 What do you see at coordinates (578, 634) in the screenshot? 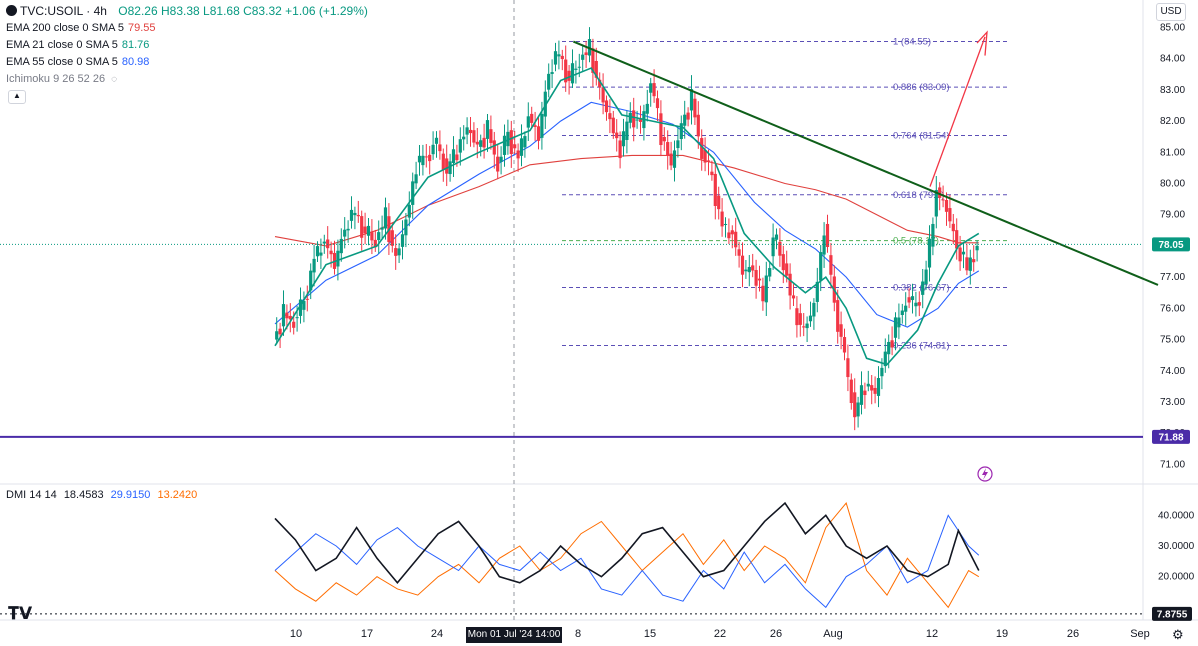
I see `time-tick-label: 8` at bounding box center [578, 634].